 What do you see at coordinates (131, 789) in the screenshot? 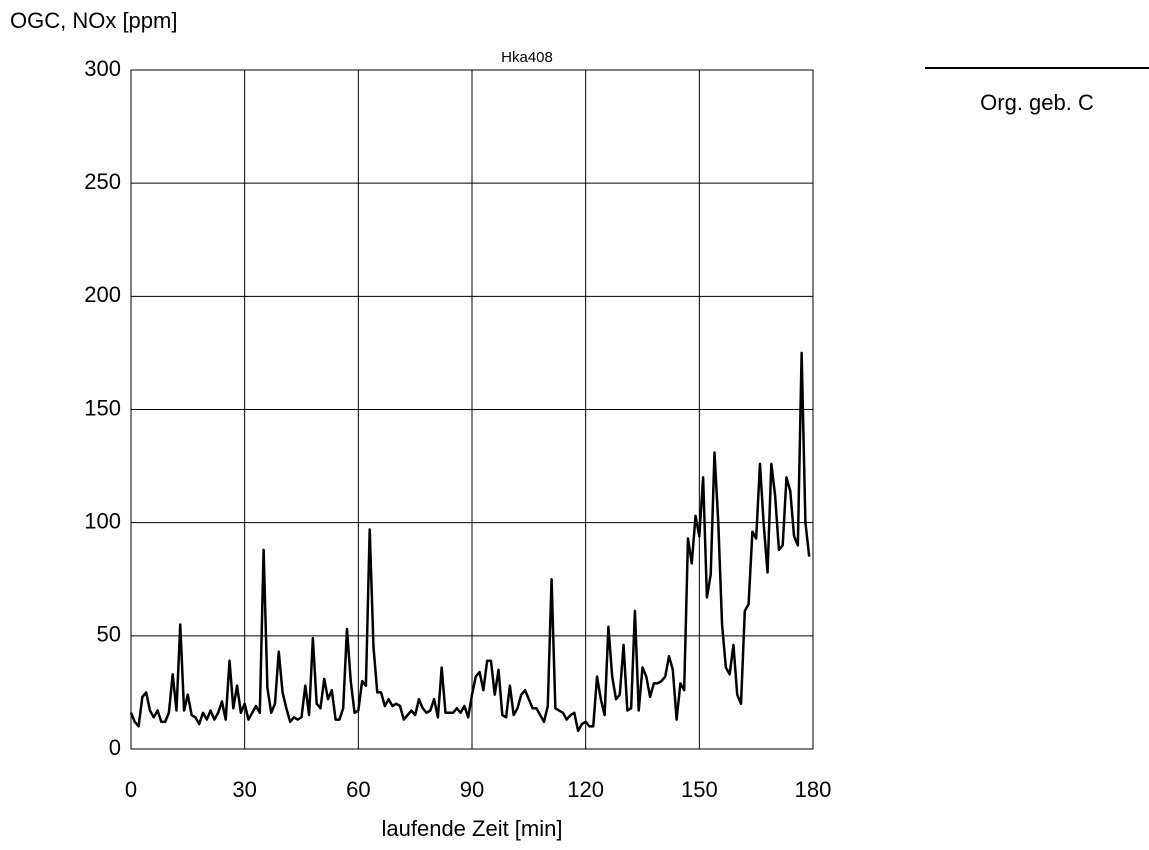
I see `x-tick-label: 0` at bounding box center [131, 789].